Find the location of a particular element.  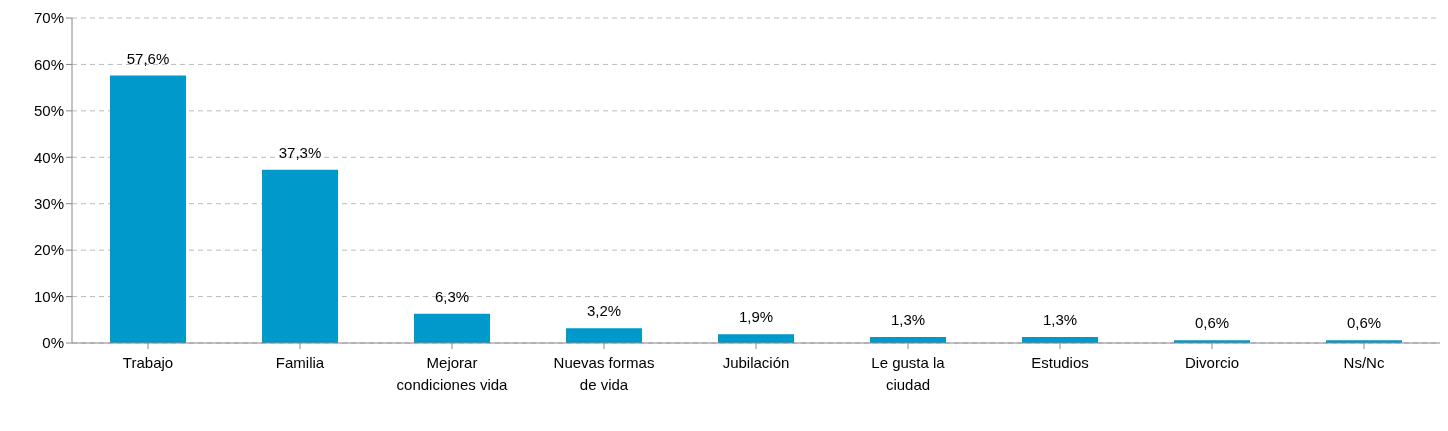

y-tick-label: 50% is located at coordinates (48, 111).